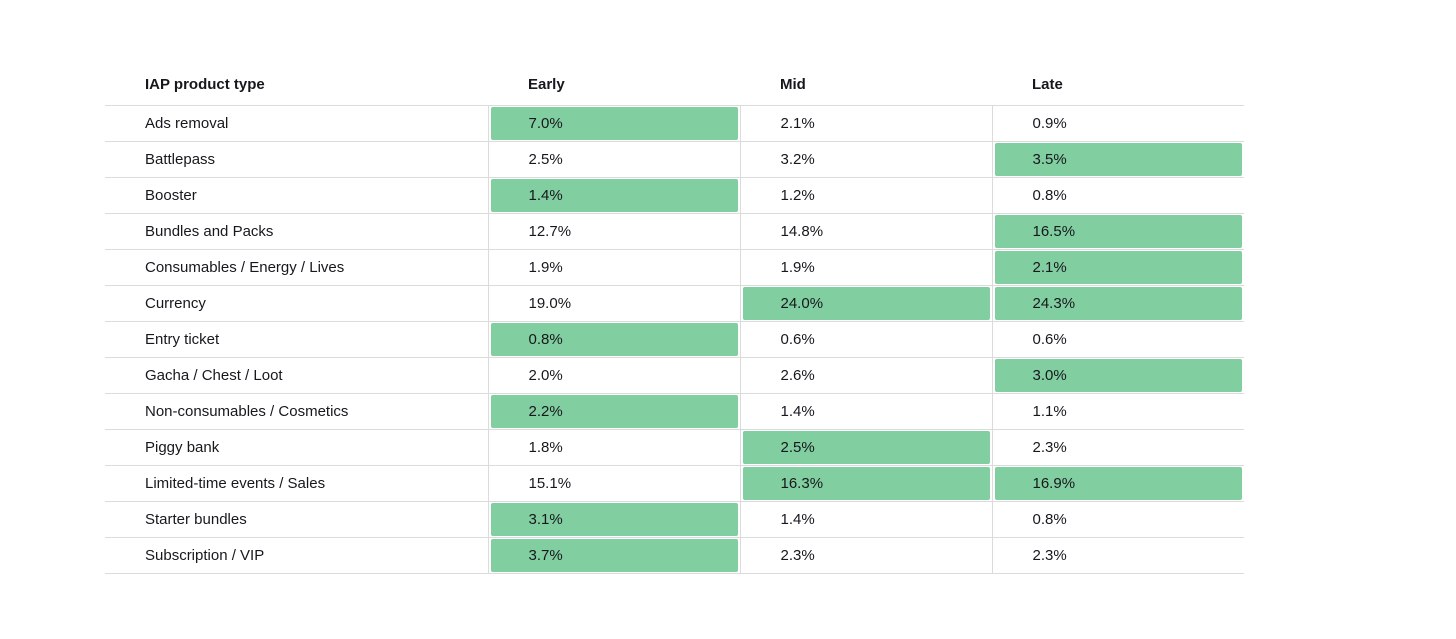  What do you see at coordinates (865, 375) in the screenshot?
I see `value-cell: 2.6%` at bounding box center [865, 375].